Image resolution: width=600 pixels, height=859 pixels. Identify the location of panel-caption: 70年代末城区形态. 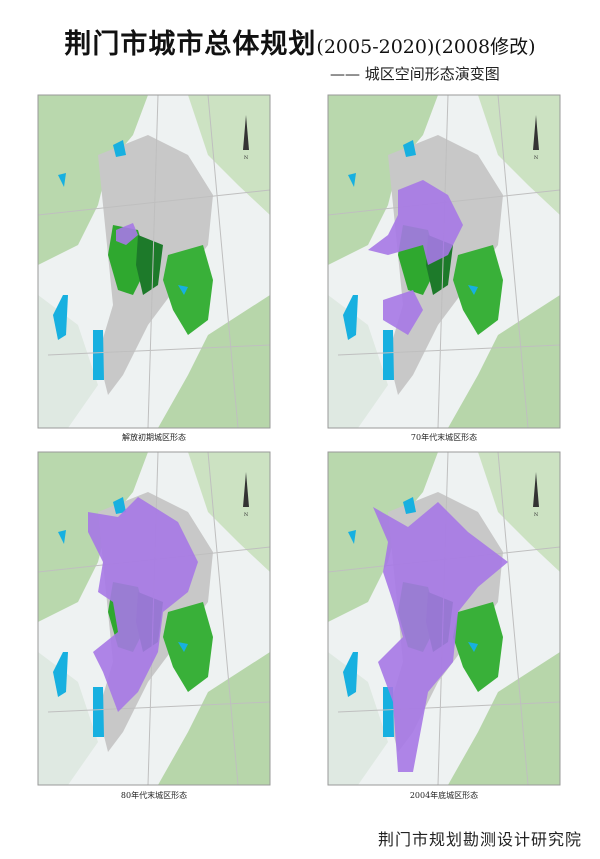
(444, 437).